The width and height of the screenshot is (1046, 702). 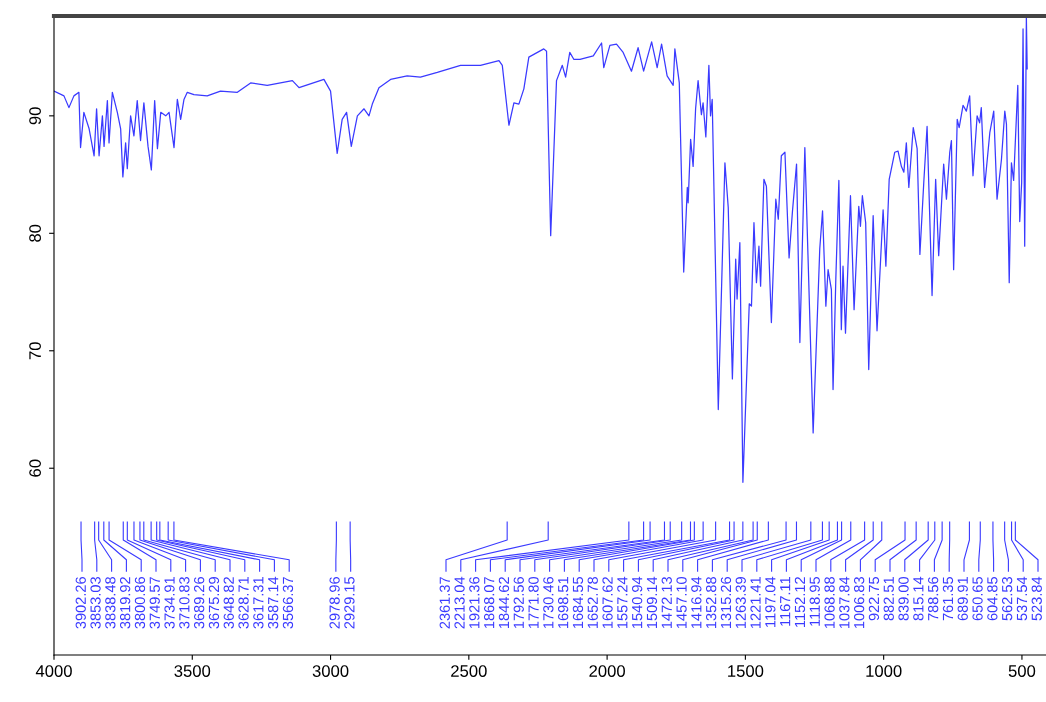 I want to click on x-tick-label: 3500, so click(x=192, y=671).